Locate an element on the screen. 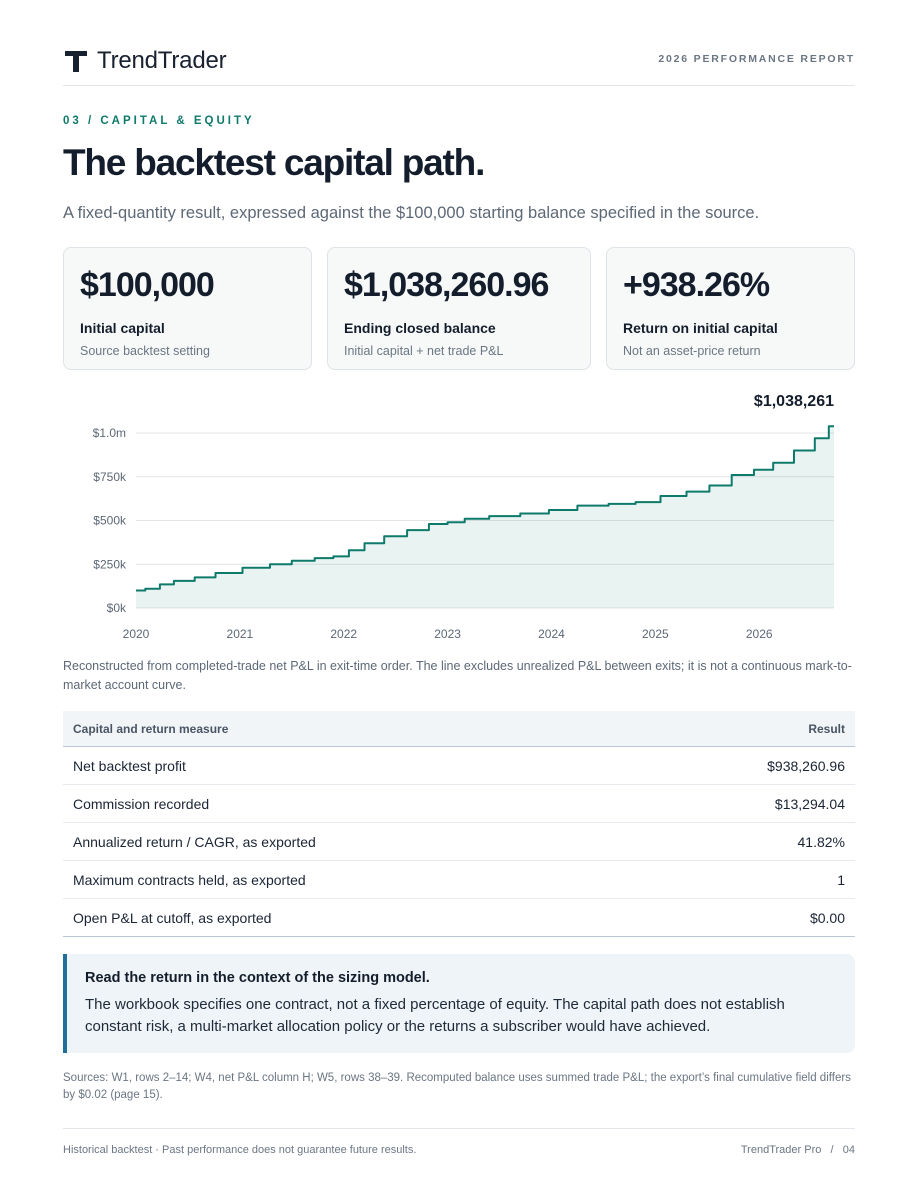  table-header: Capital and return measure Result is located at coordinates (459, 729).